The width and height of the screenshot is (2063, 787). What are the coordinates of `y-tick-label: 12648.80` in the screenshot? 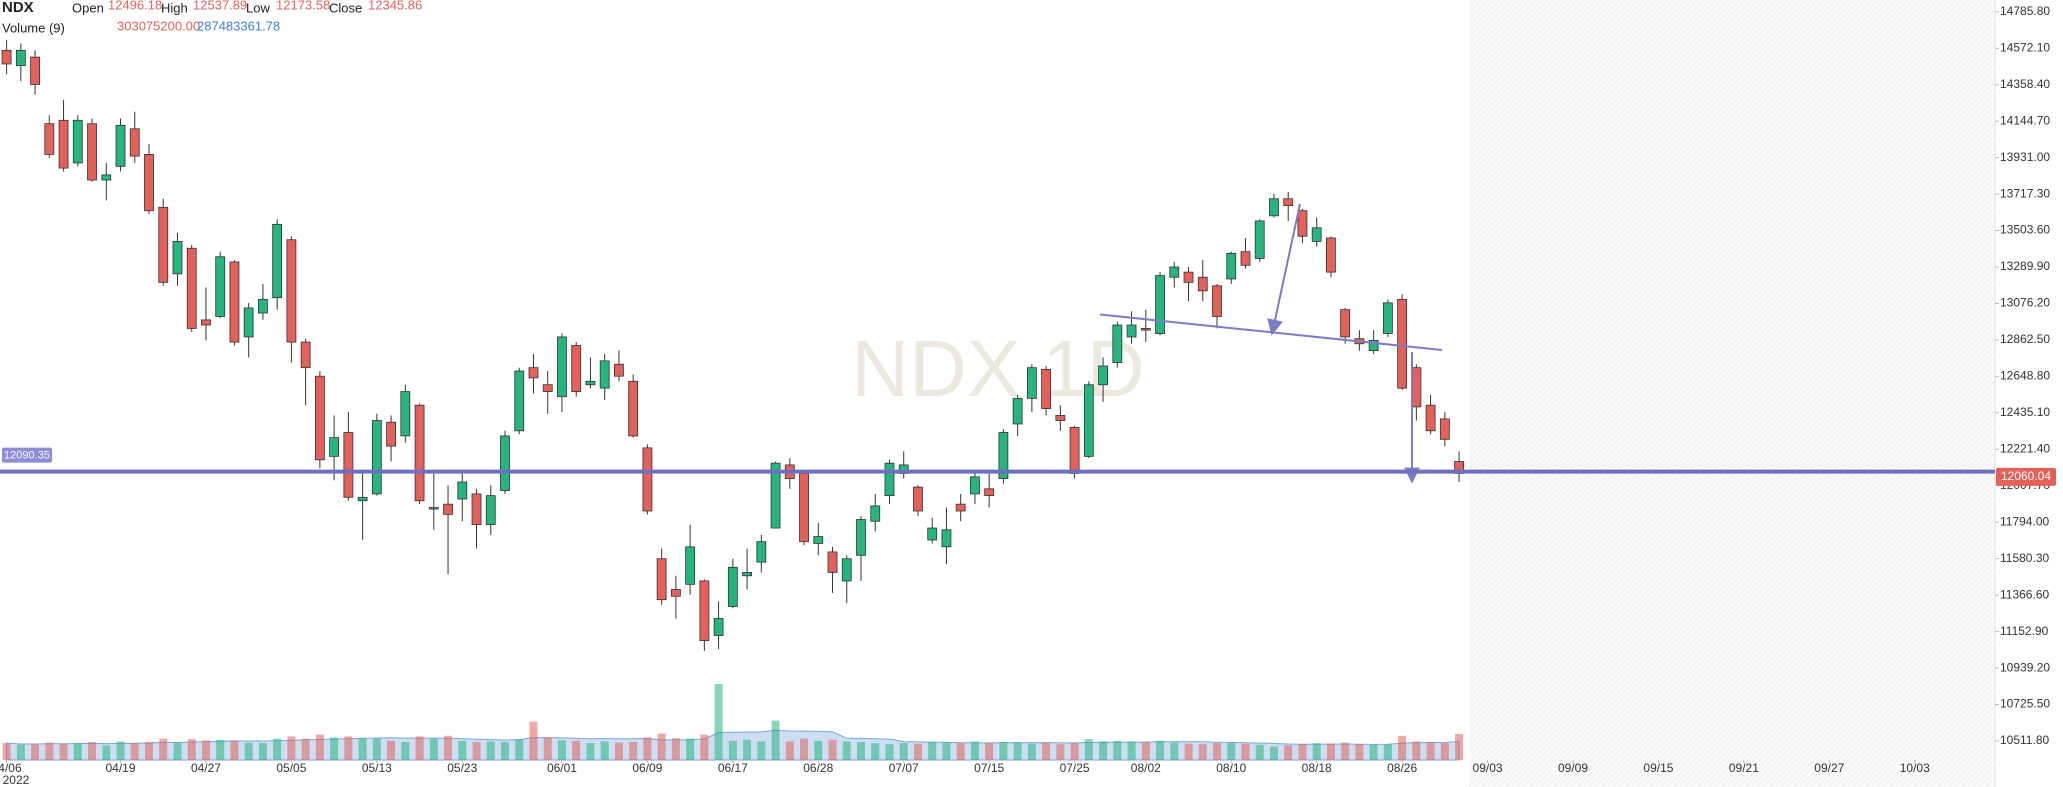 It's located at (2025, 376).